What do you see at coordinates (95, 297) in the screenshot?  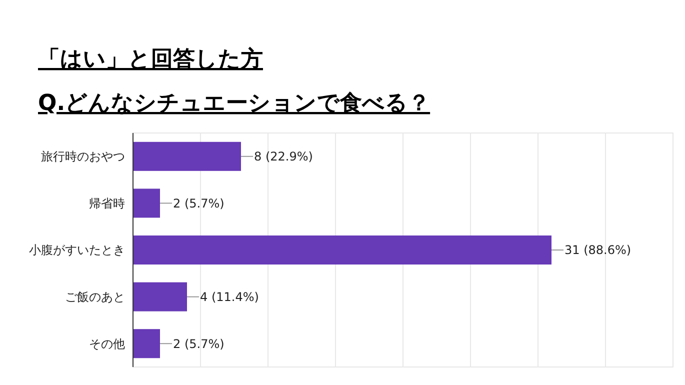 I see `y-tick-label: ご飯のあと` at bounding box center [95, 297].